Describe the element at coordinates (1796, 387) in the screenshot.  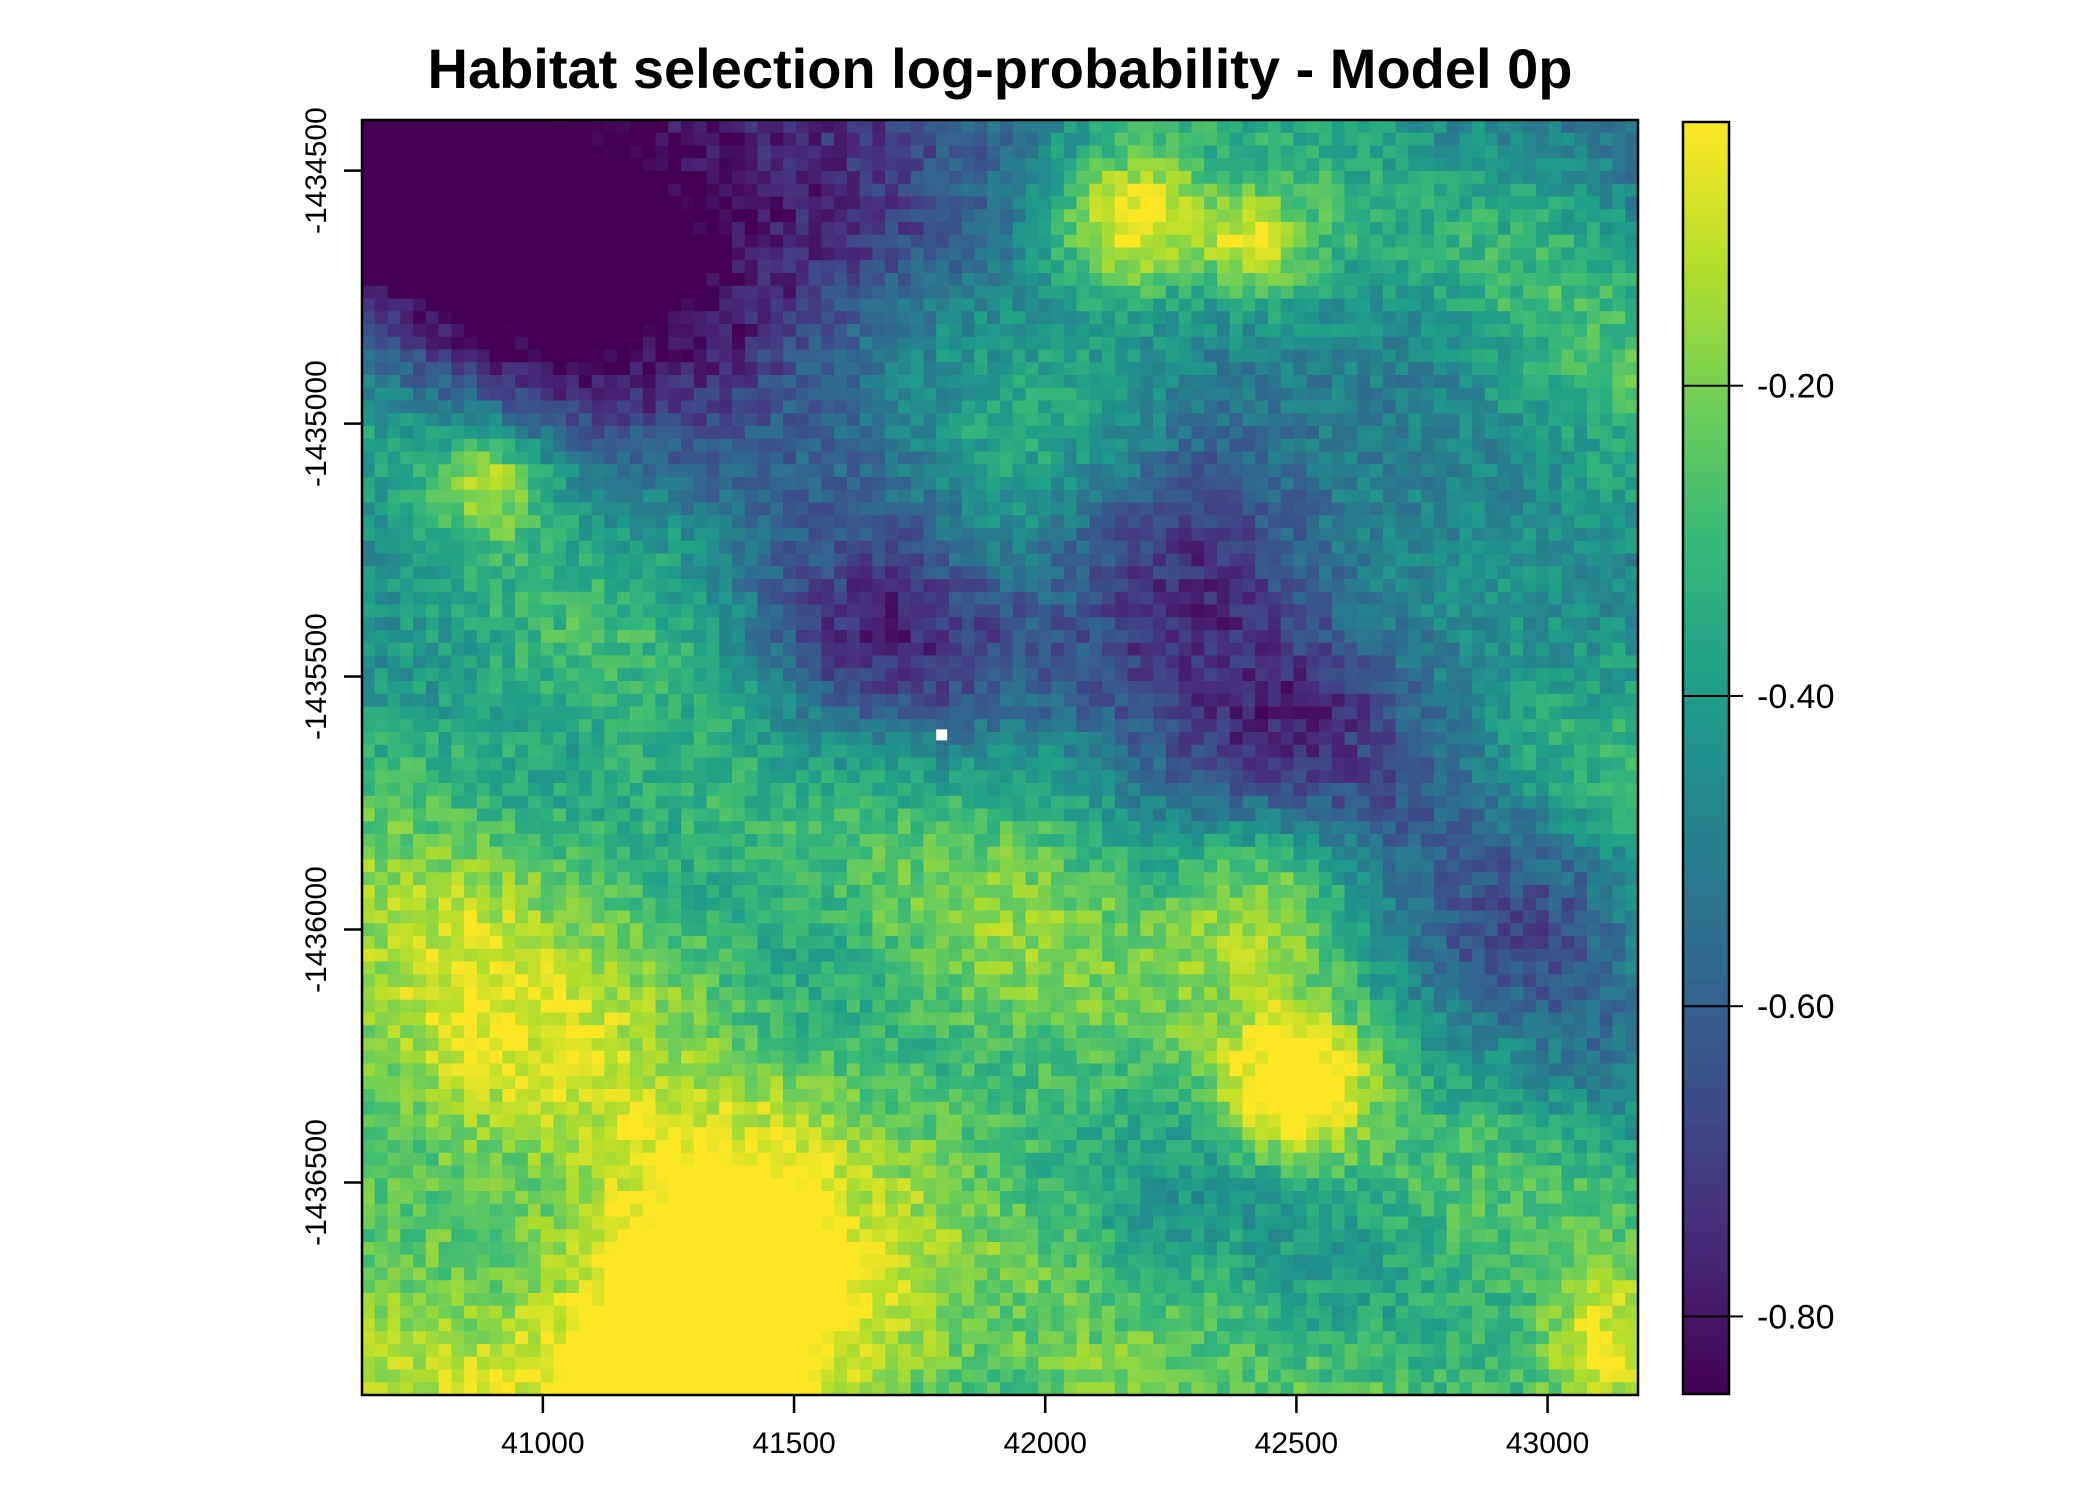
I see `colorbar-tick-label: -0.20` at that location.